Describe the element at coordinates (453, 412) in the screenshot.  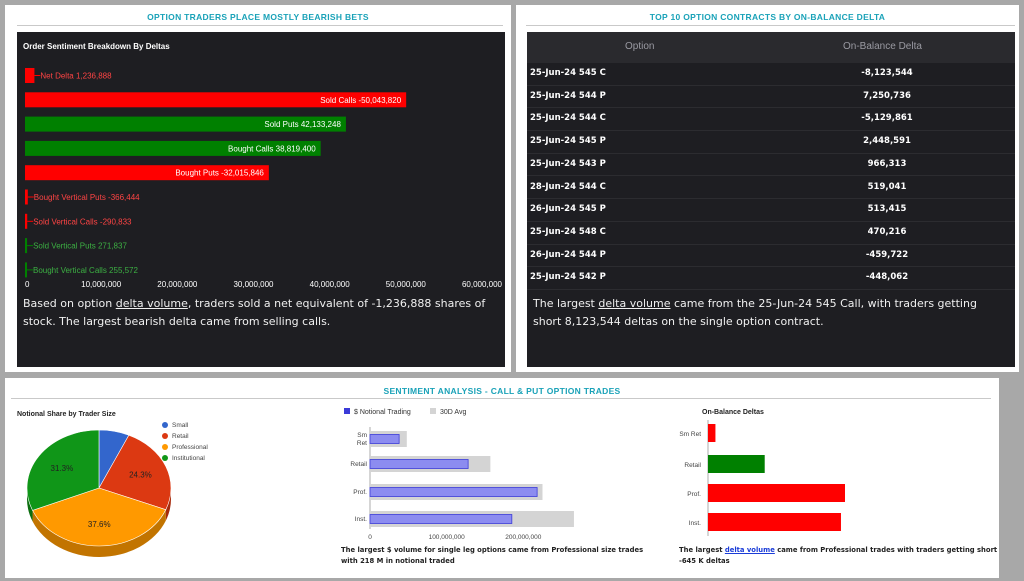
I see `legend-label-30d-avg: 30D Avg` at that location.